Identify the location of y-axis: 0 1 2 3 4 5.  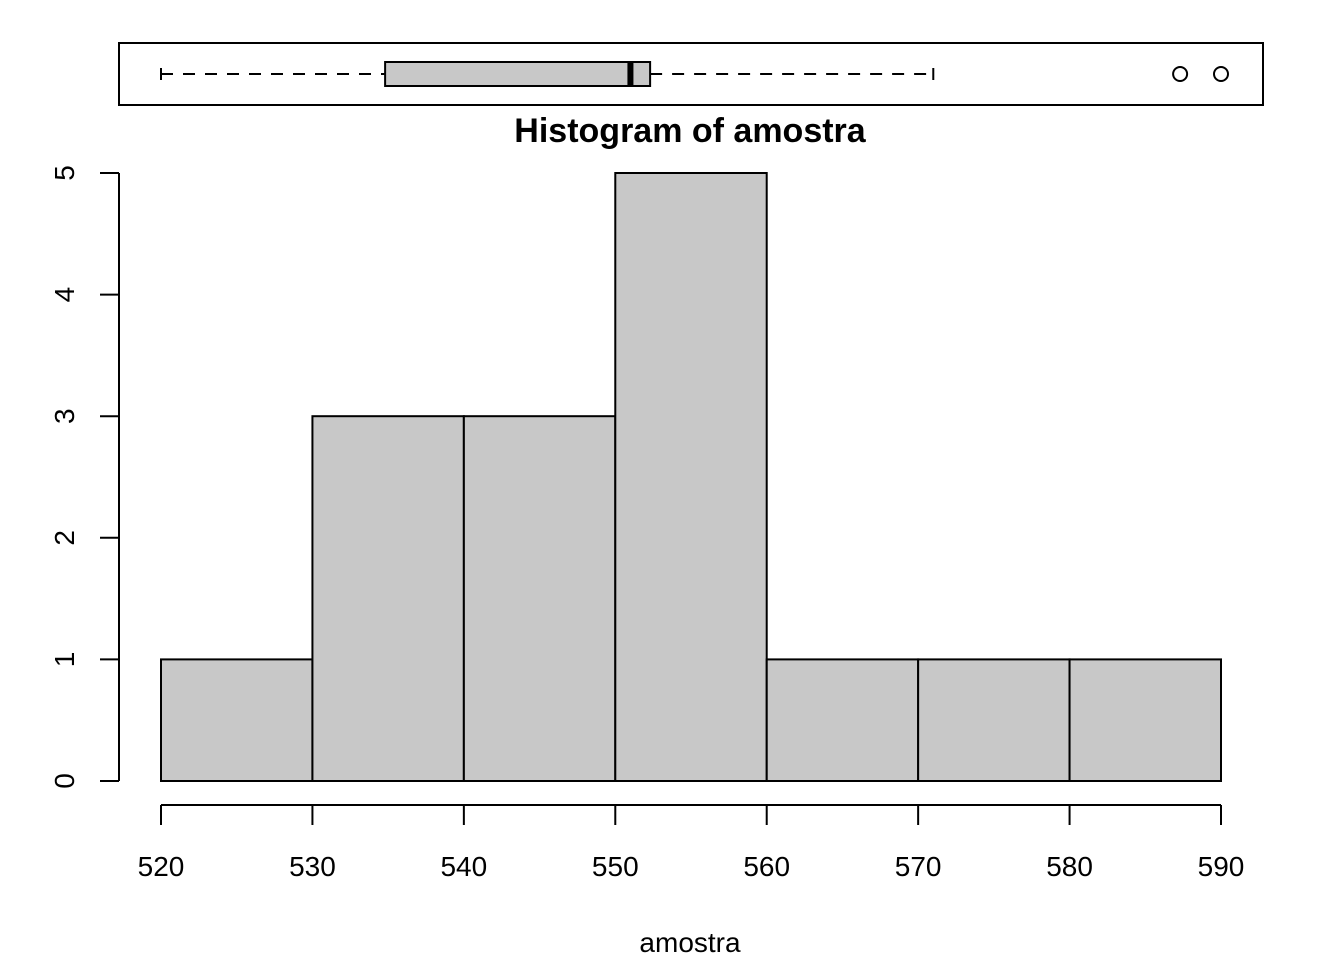
(84, 477).